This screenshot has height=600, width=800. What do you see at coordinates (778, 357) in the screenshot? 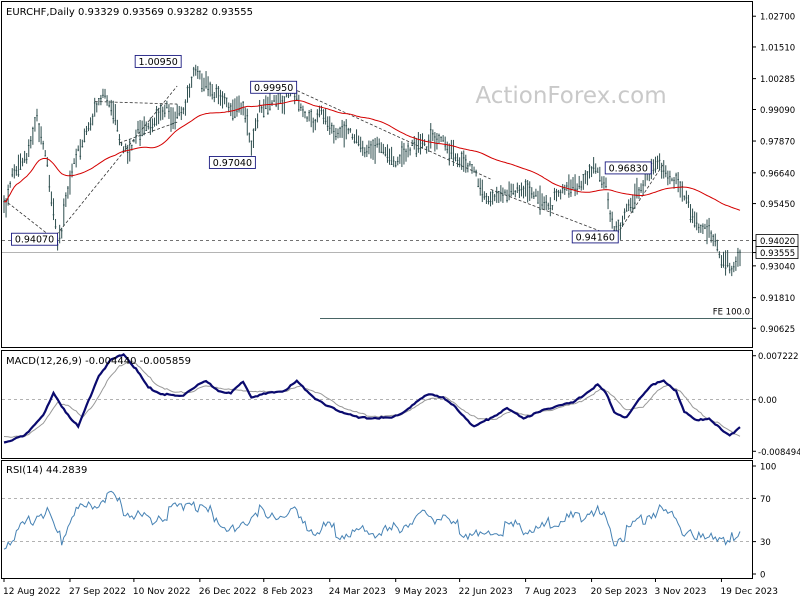
I see `macd-y-tick-label: 0.007222` at bounding box center [778, 357].